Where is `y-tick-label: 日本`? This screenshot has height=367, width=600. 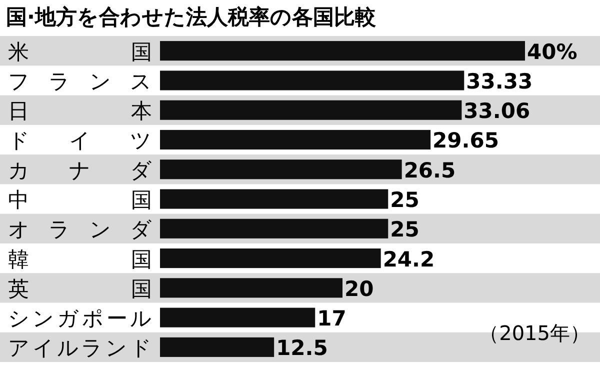
y-tick-label: 日本 is located at coordinates (80, 111).